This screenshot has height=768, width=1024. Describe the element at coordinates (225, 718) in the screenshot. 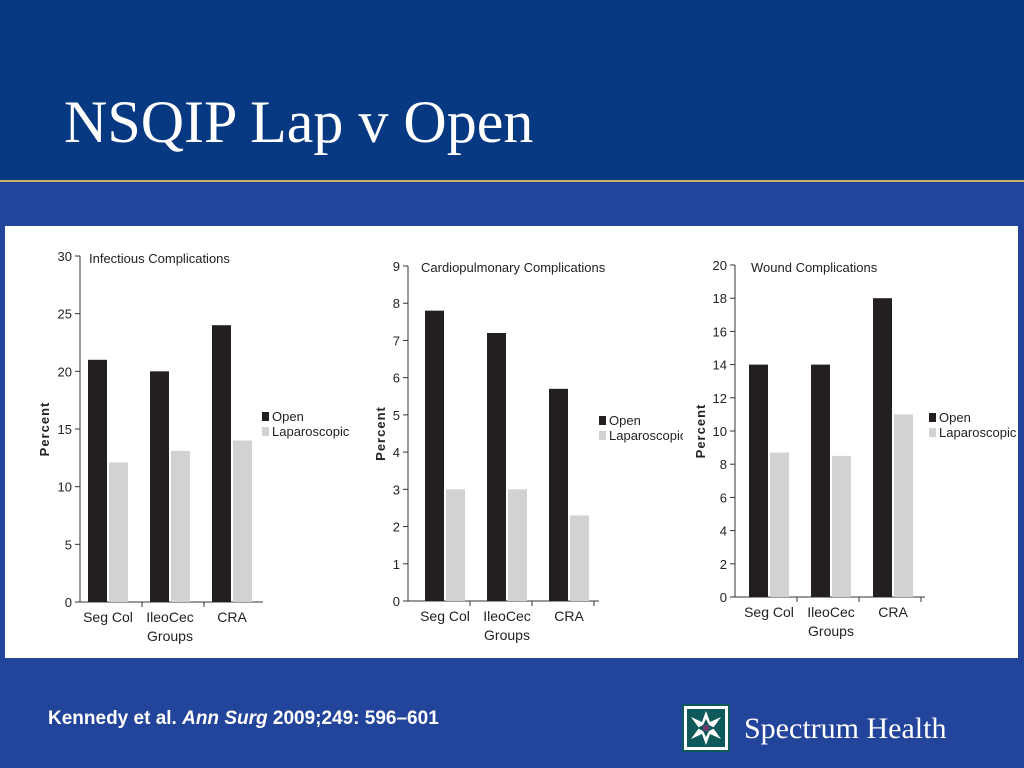

I see `citation-journal: Ann Surg` at that location.